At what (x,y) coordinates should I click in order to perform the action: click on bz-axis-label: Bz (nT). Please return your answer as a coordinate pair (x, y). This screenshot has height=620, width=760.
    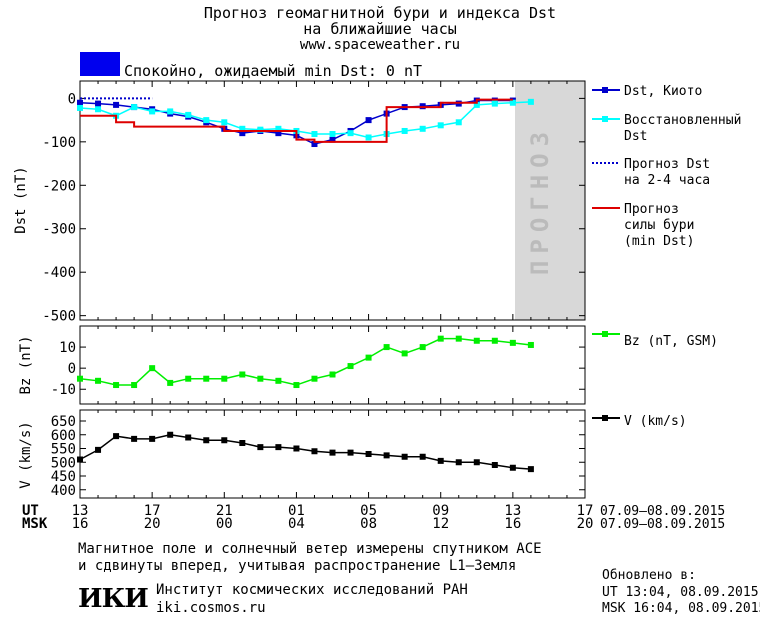
    Looking at the image, I should click on (26, 364).